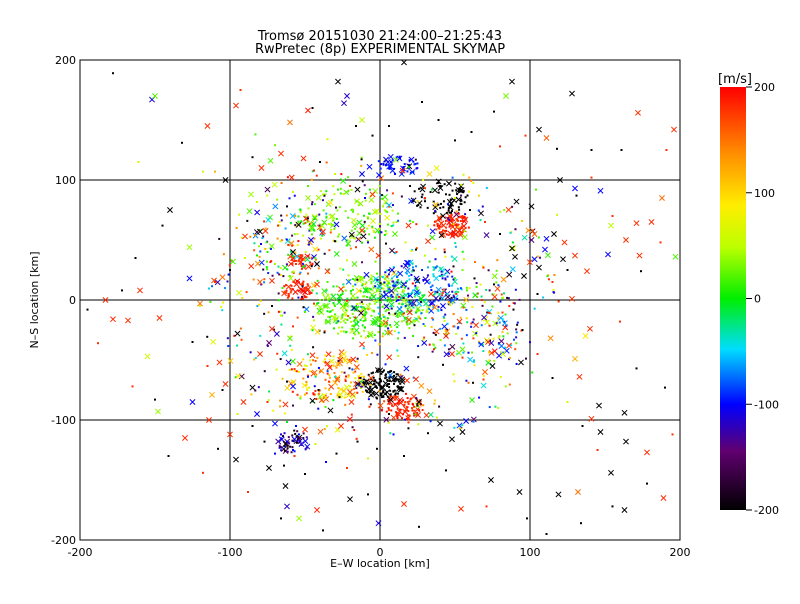 The image size is (800, 604). What do you see at coordinates (380, 49) in the screenshot?
I see `chart-subtitle: RwPretec (8p) EXPERIMENTAL SKYMAP` at bounding box center [380, 49].